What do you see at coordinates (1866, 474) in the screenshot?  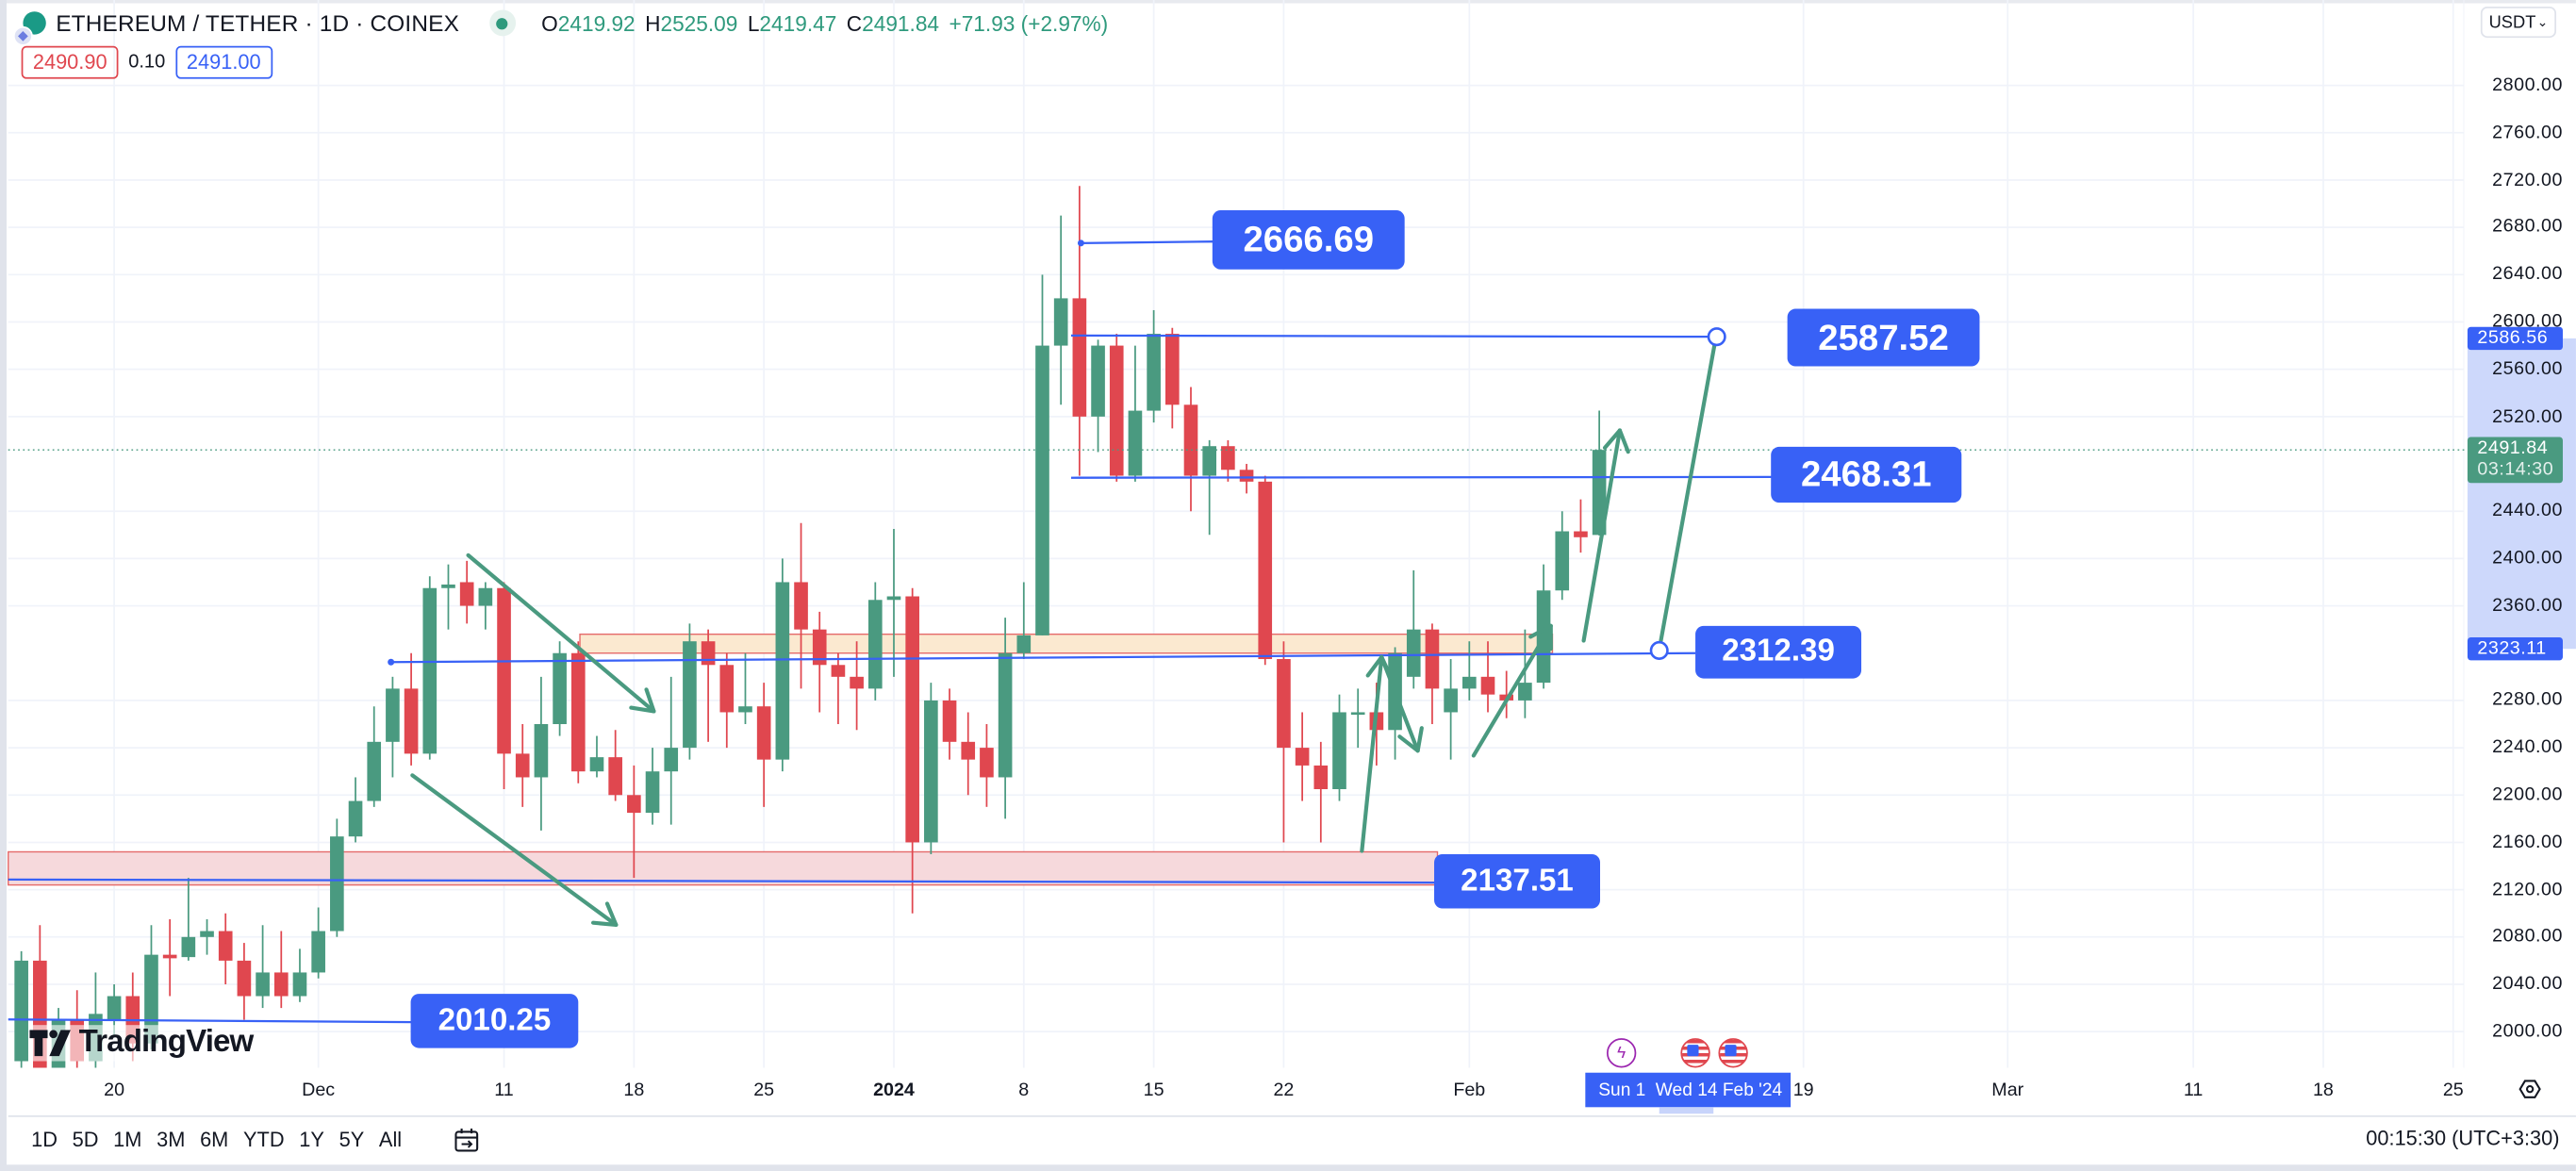 I see `price-level-label: 2468.31` at bounding box center [1866, 474].